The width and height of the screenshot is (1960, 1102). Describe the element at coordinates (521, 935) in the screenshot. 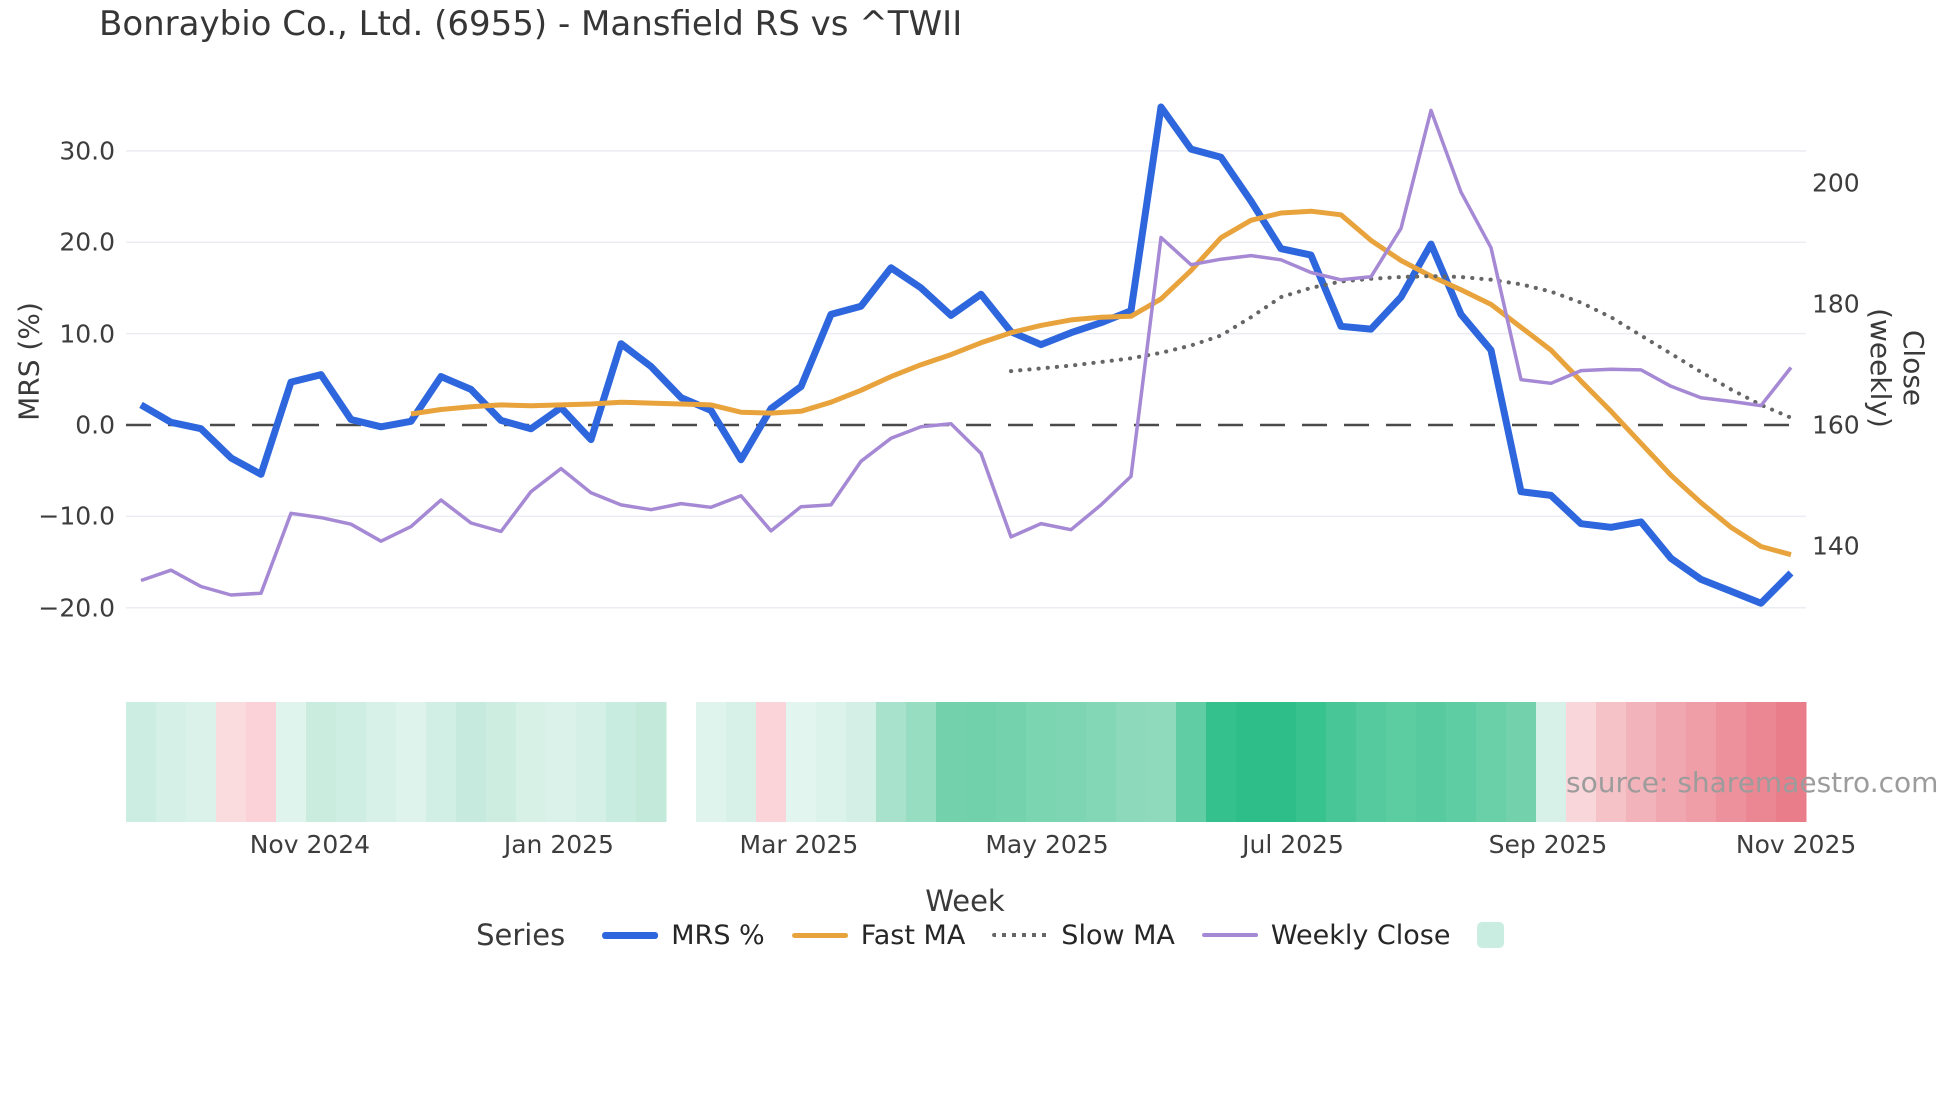

I see `legend-title: Series` at that location.